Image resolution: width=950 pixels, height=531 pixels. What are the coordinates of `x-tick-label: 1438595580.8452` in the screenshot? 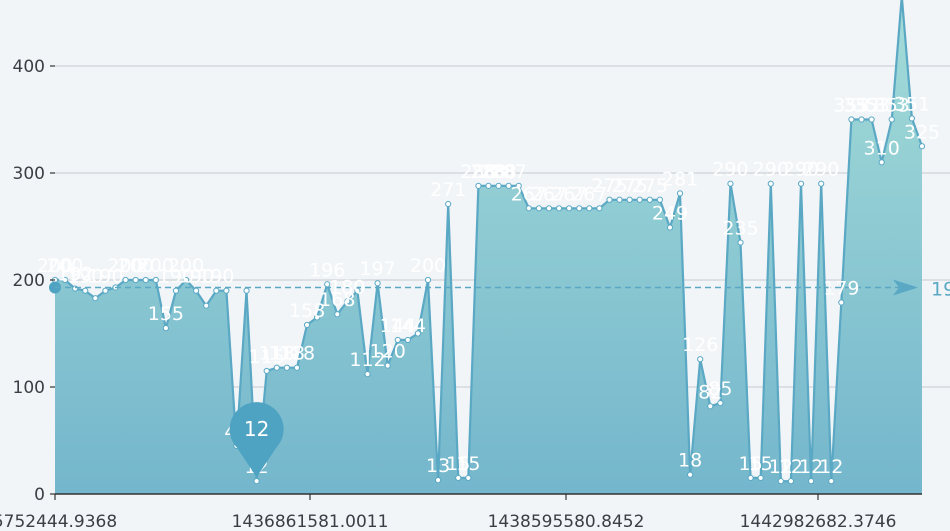 It's located at (566, 521).